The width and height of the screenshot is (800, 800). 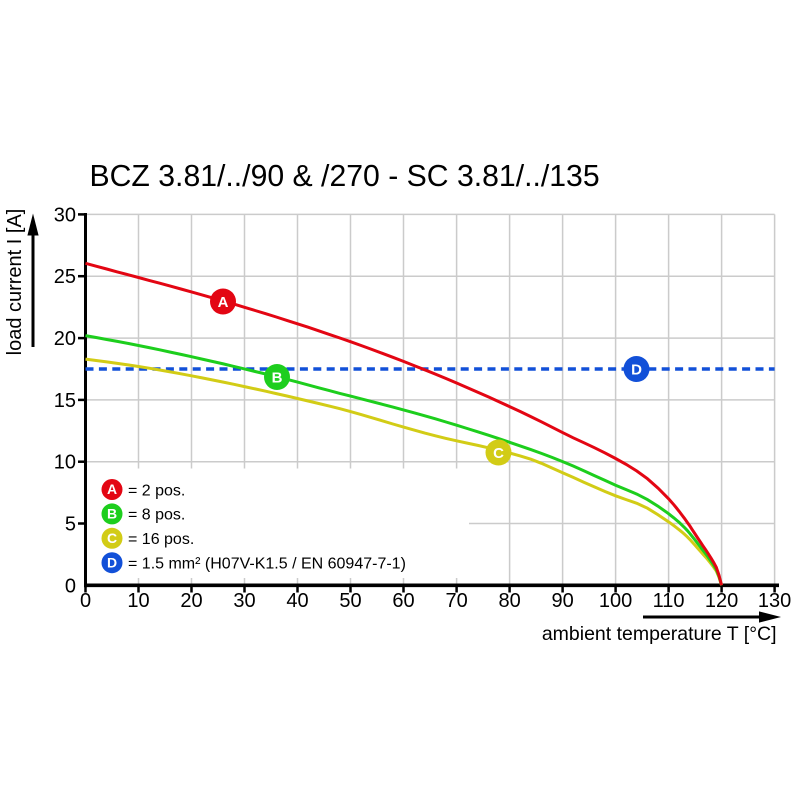 I want to click on svg-text: = 8 pos., so click(x=156, y=515).